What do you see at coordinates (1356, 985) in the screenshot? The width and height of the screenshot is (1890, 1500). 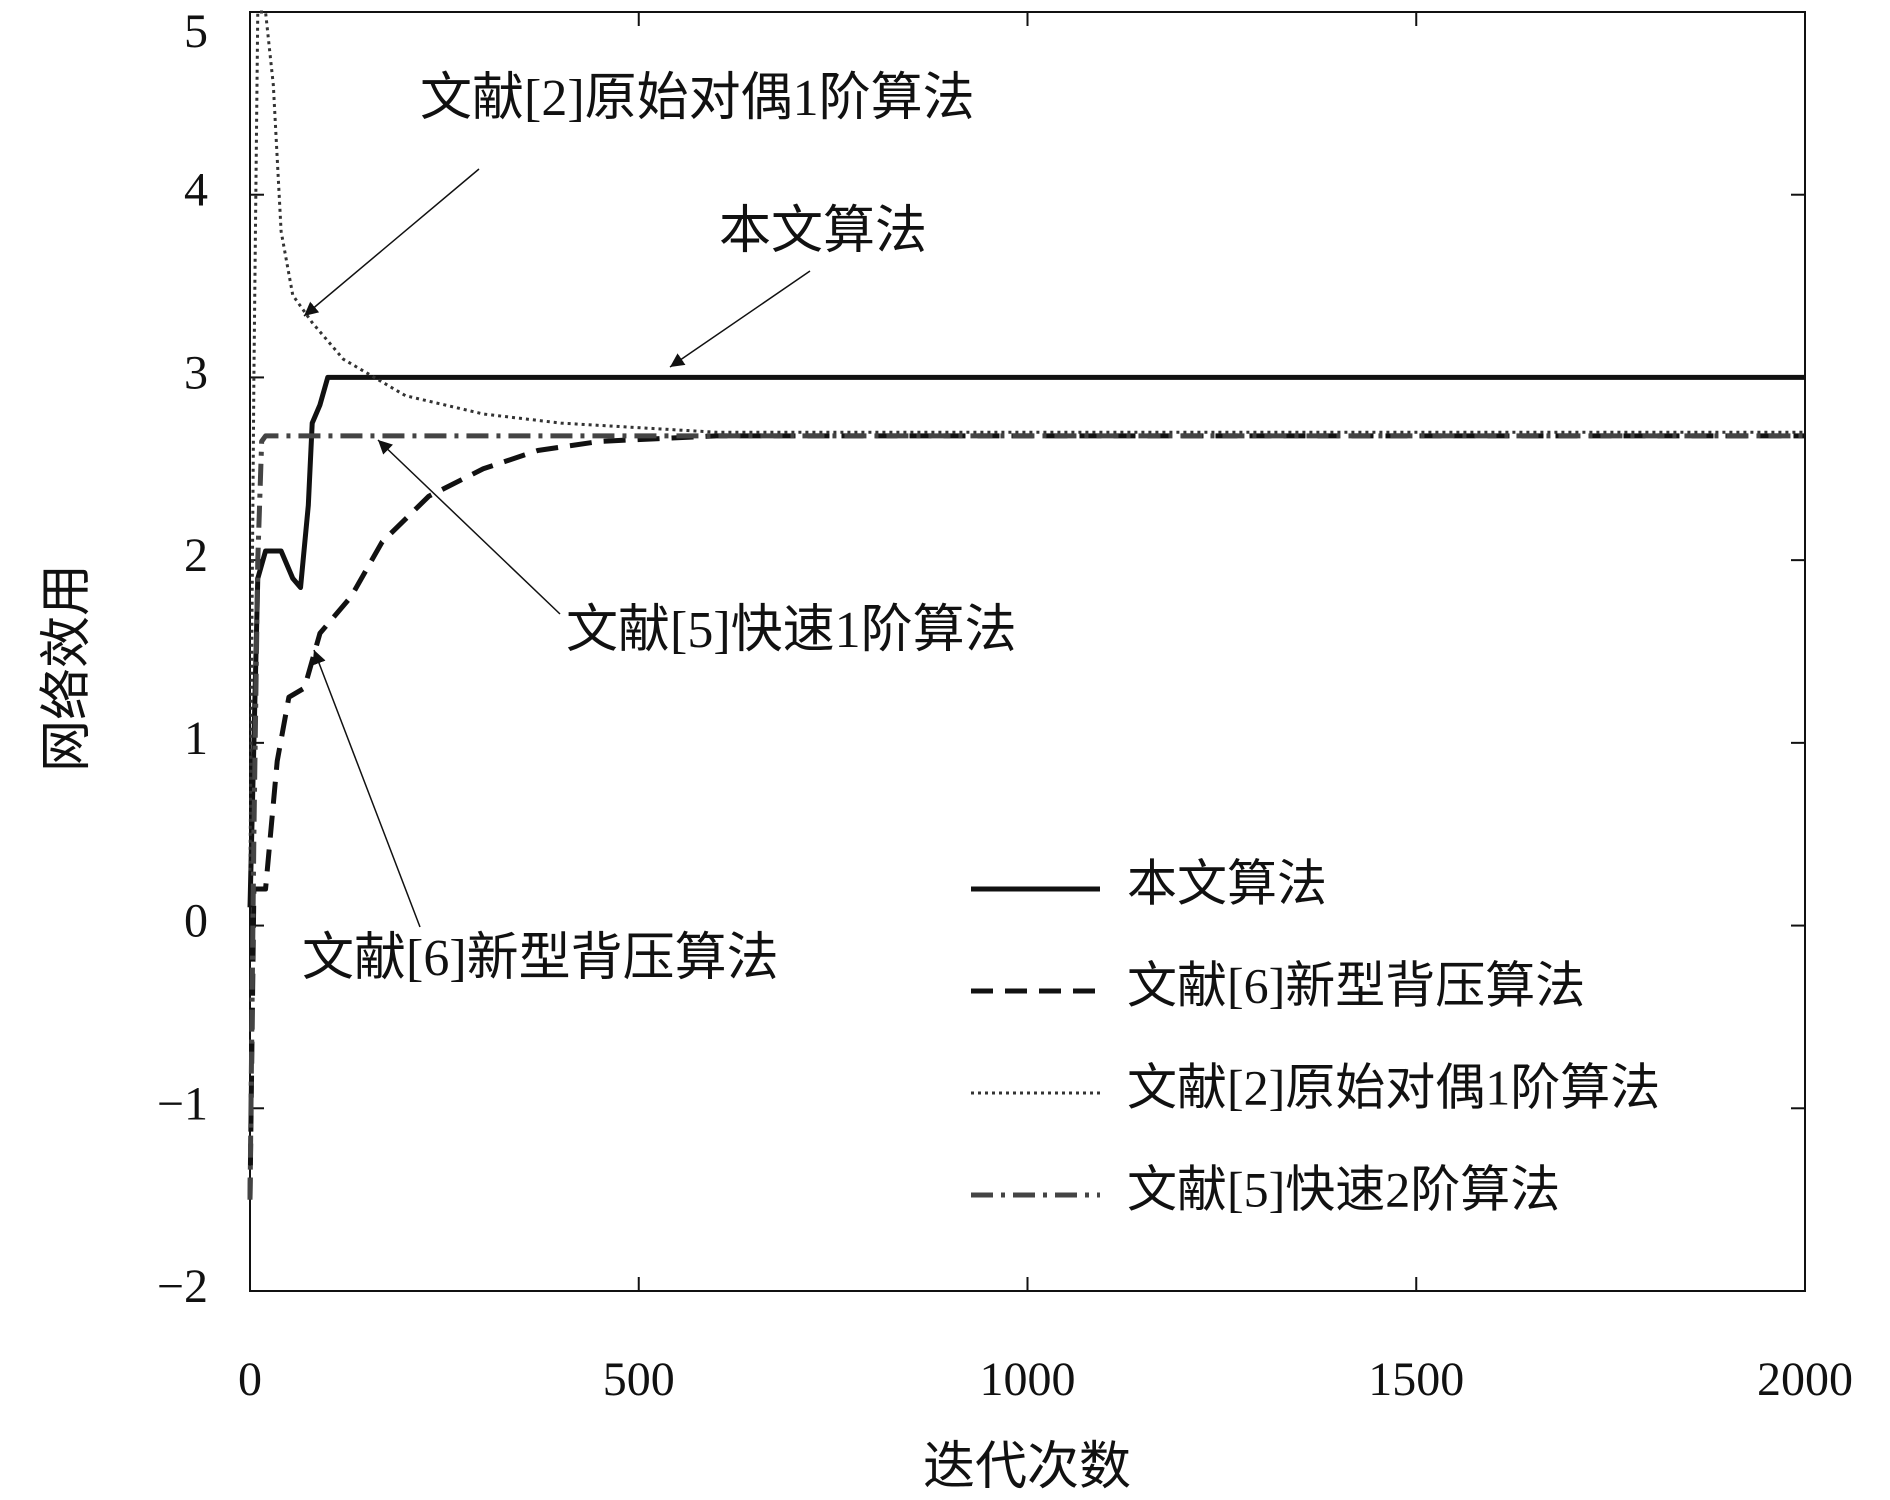 I see `legend-label: 文献[6]新型背压算法` at bounding box center [1356, 985].